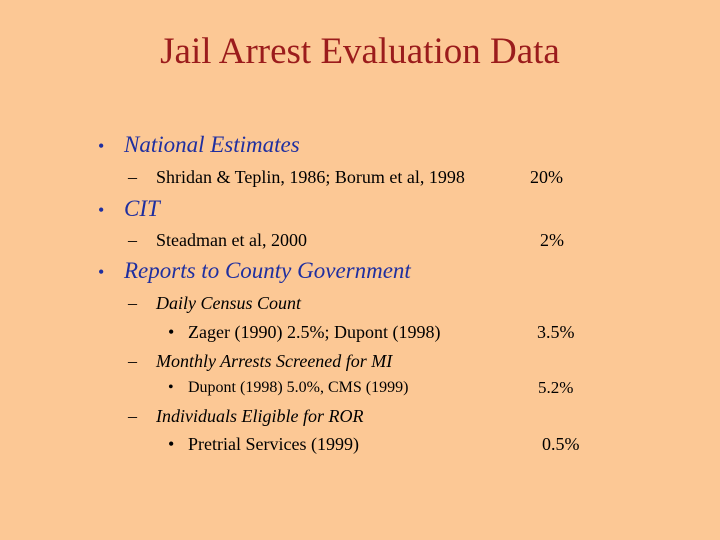 Image resolution: width=720 pixels, height=540 pixels. What do you see at coordinates (552, 240) in the screenshot?
I see `estimate-value: 2%` at bounding box center [552, 240].